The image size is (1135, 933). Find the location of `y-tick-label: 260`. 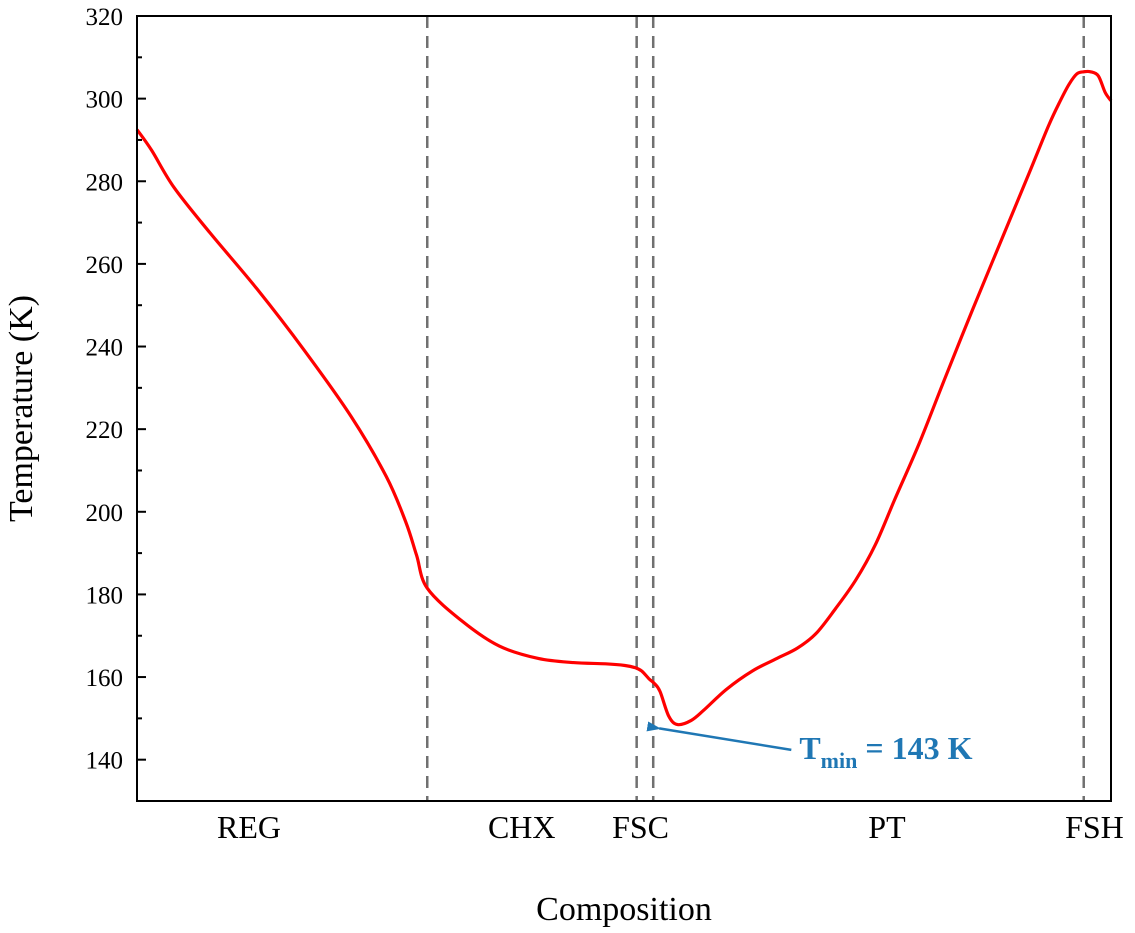

y-tick-label: 260 is located at coordinates (105, 265).